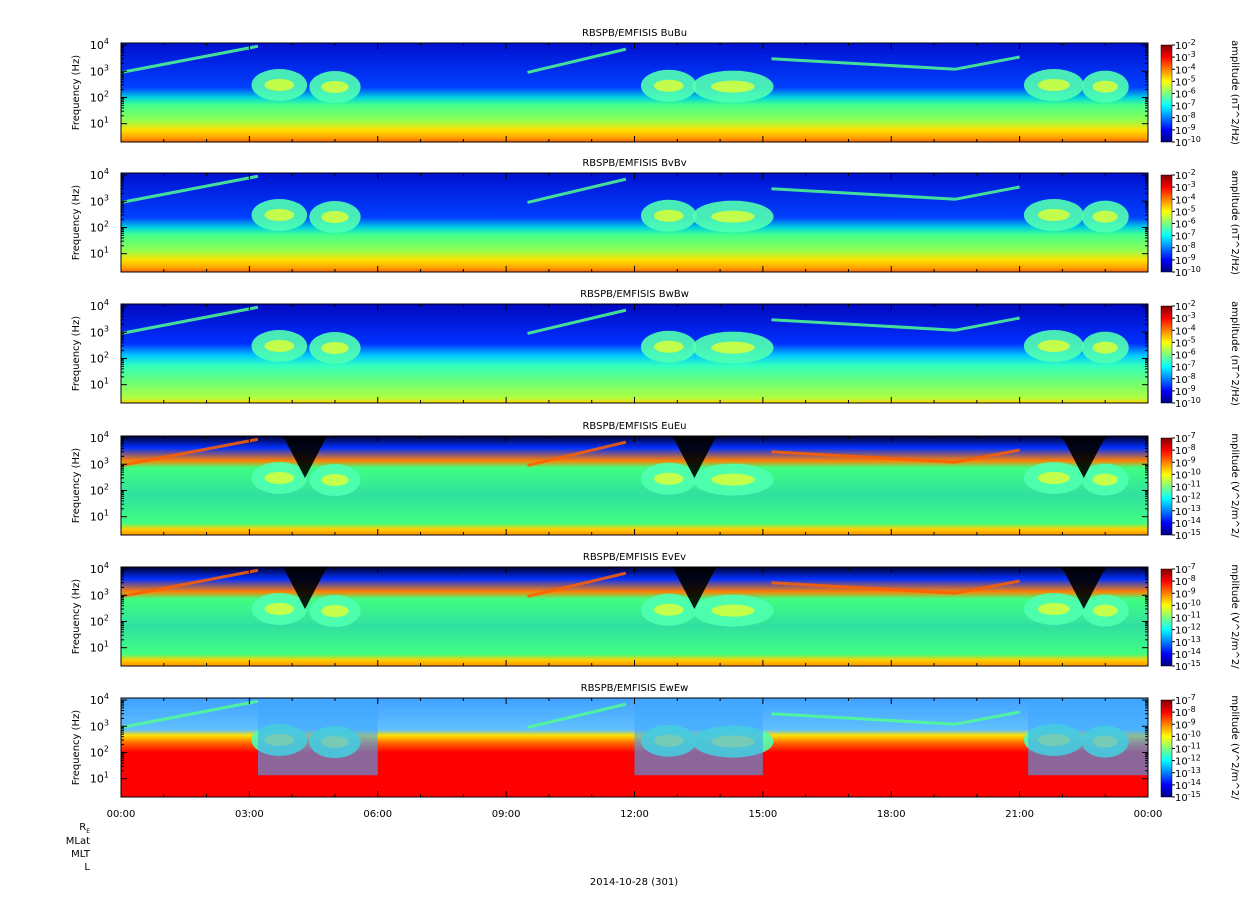  I want to click on x-tick-label: 09:00, so click(506, 814).